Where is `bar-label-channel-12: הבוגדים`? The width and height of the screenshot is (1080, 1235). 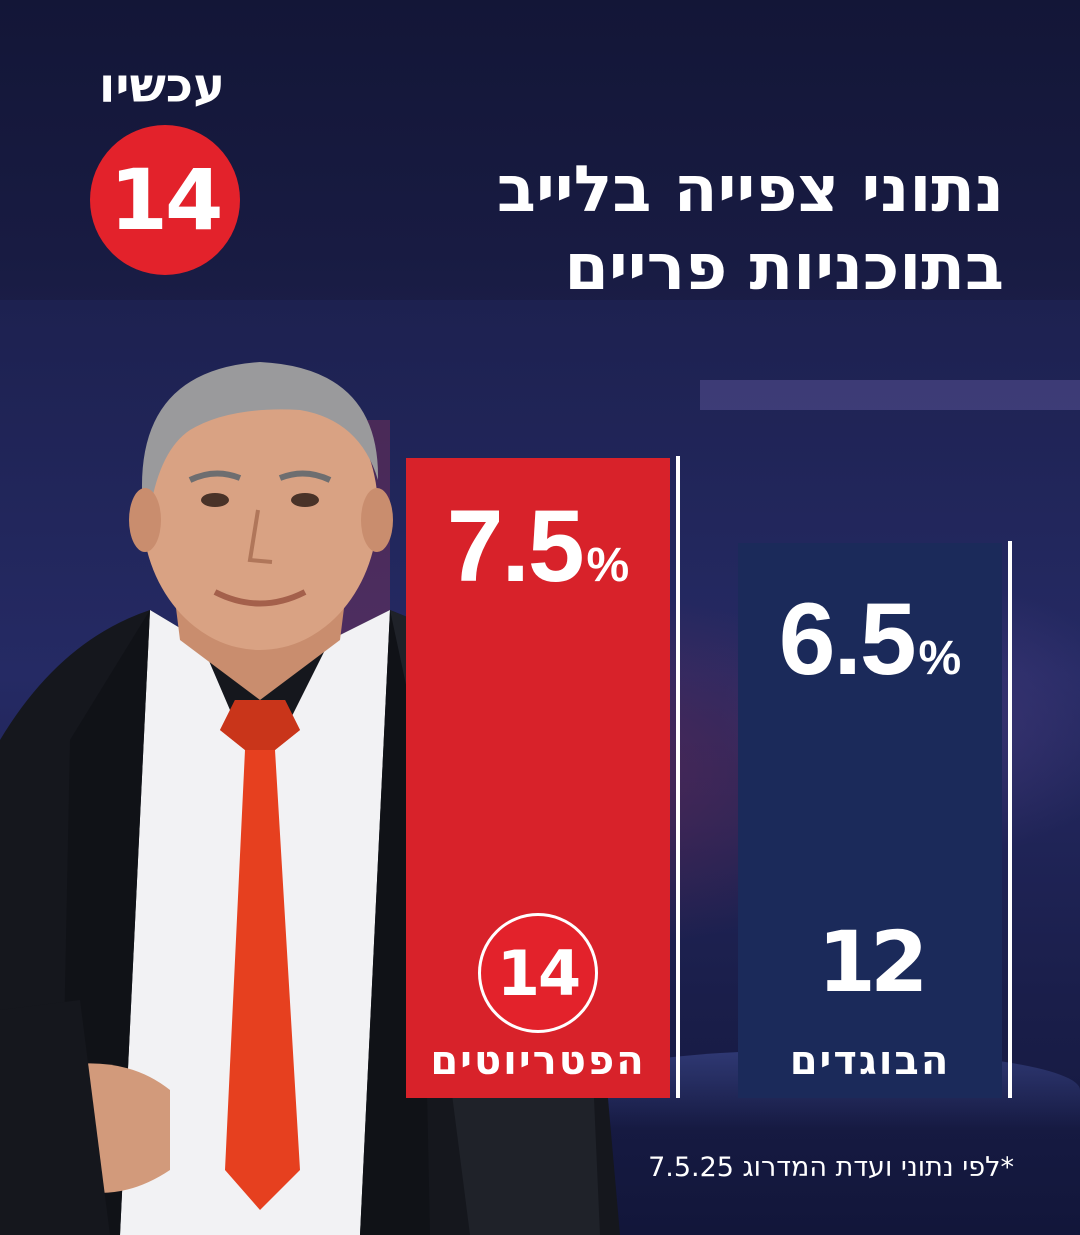
bar-label-channel-12: הבוגדים is located at coordinates (870, 1061).